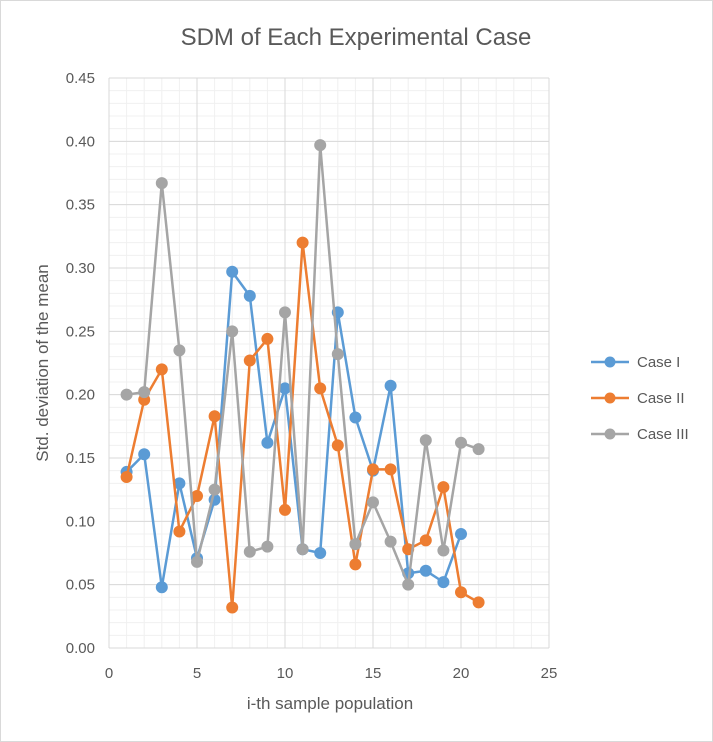  I want to click on x-axis-label: i-th sample population, so click(330, 703).